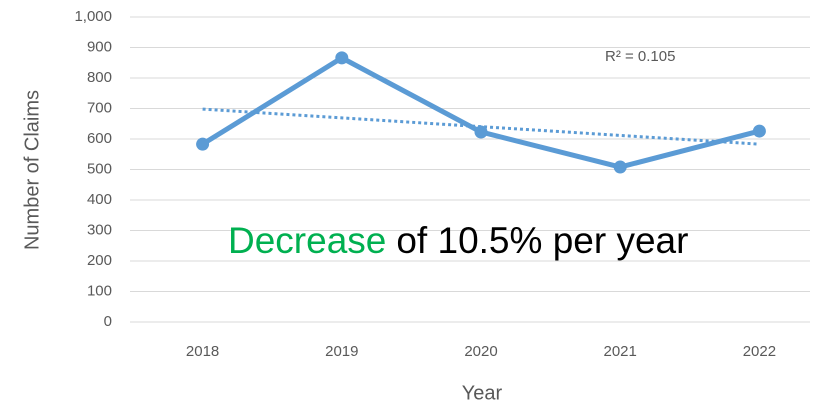 This screenshot has width=831, height=408. I want to click on annotation-rest: of 10.5% per year, so click(542, 240).